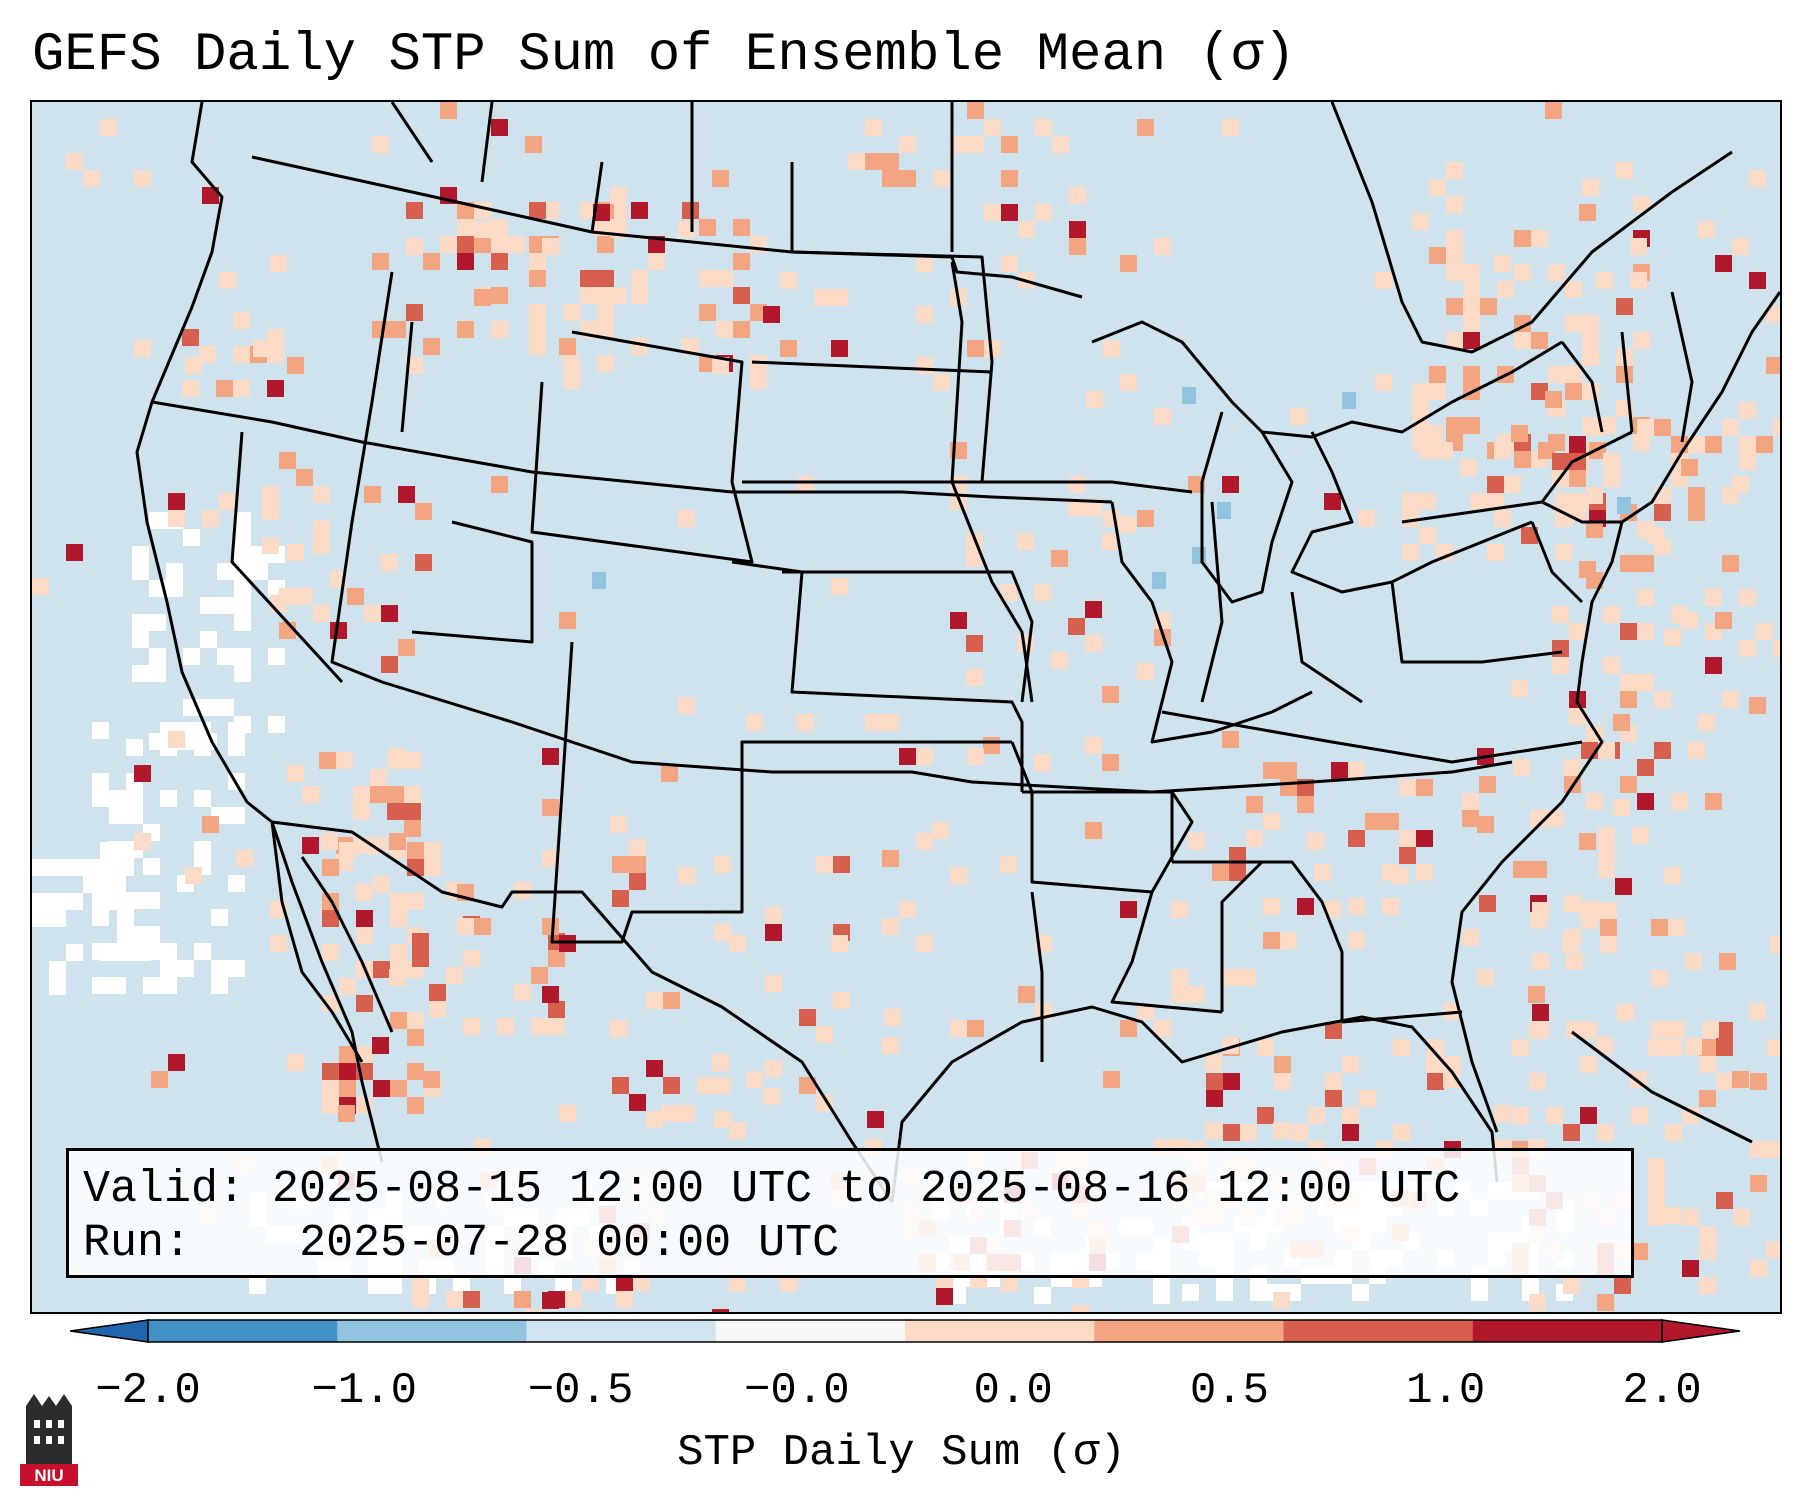 The height and width of the screenshot is (1506, 1803). What do you see at coordinates (137, 1243) in the screenshot?
I see `run-label: Run:` at bounding box center [137, 1243].